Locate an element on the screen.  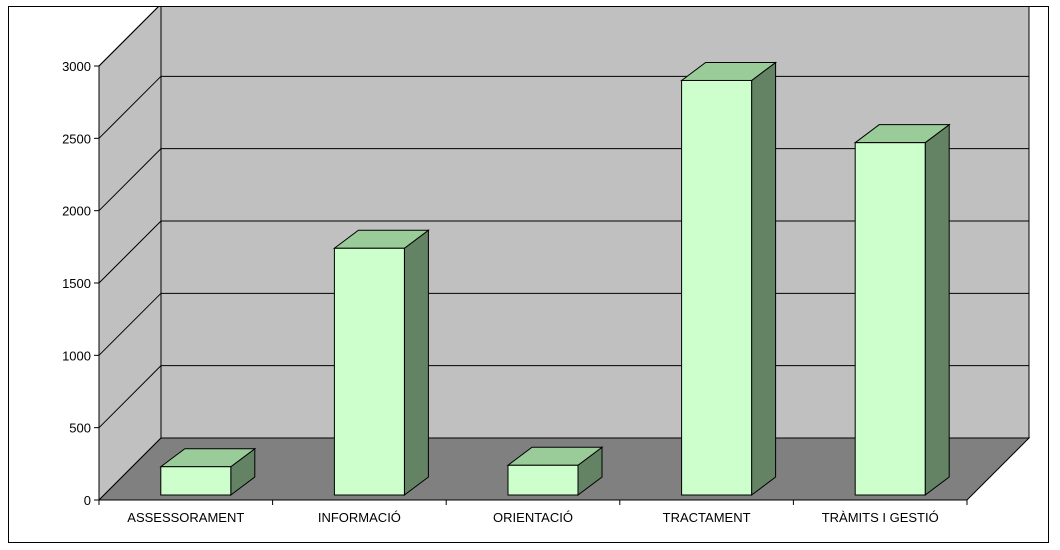
x-tick-label: TRÀMITS I GESTIÓ is located at coordinates (880, 517).